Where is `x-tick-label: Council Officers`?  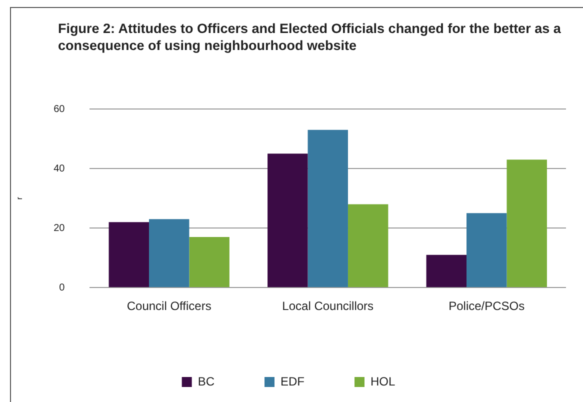 x-tick-label: Council Officers is located at coordinates (169, 306).